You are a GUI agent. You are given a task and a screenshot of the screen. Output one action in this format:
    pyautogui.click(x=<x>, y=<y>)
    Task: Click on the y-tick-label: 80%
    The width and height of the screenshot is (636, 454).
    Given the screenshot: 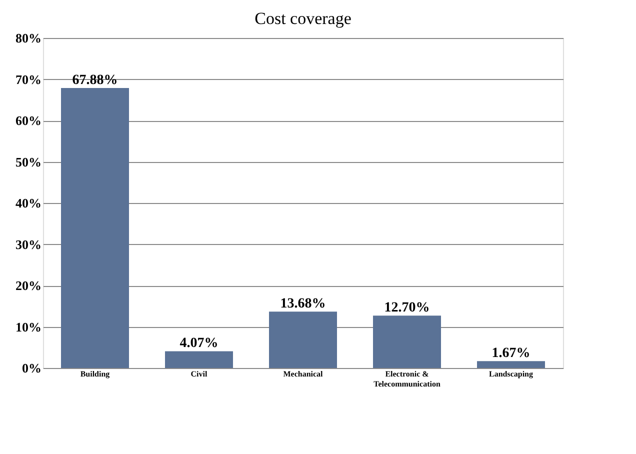 What is the action you would take?
    pyautogui.click(x=29, y=38)
    